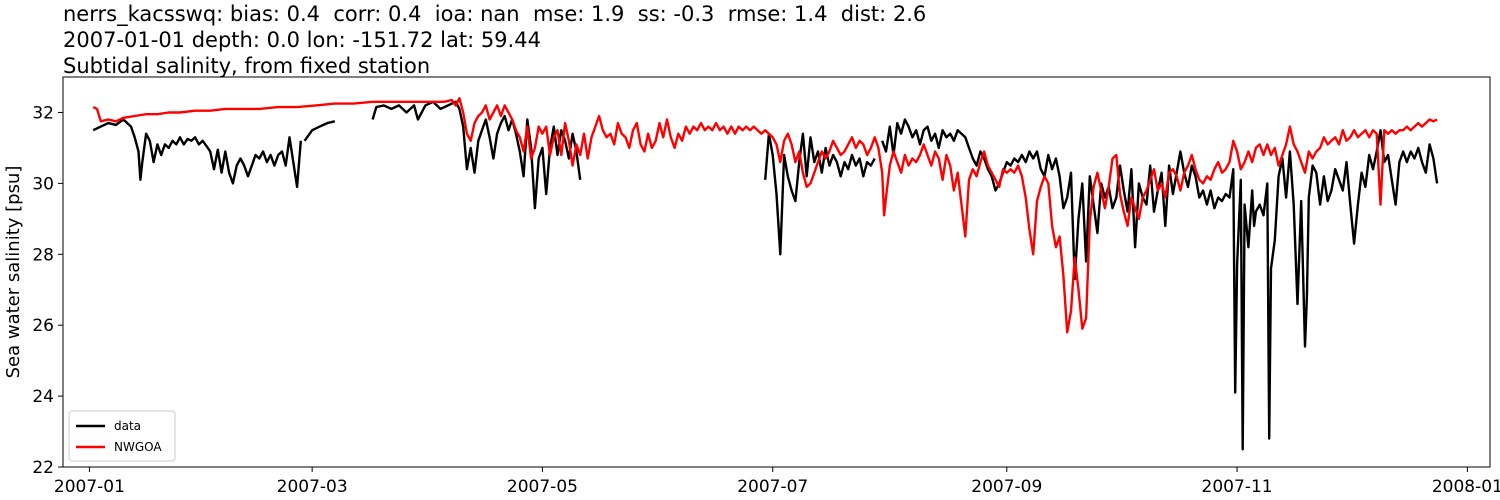  What do you see at coordinates (43, 326) in the screenshot?
I see `y-tick-label: 26` at bounding box center [43, 326].